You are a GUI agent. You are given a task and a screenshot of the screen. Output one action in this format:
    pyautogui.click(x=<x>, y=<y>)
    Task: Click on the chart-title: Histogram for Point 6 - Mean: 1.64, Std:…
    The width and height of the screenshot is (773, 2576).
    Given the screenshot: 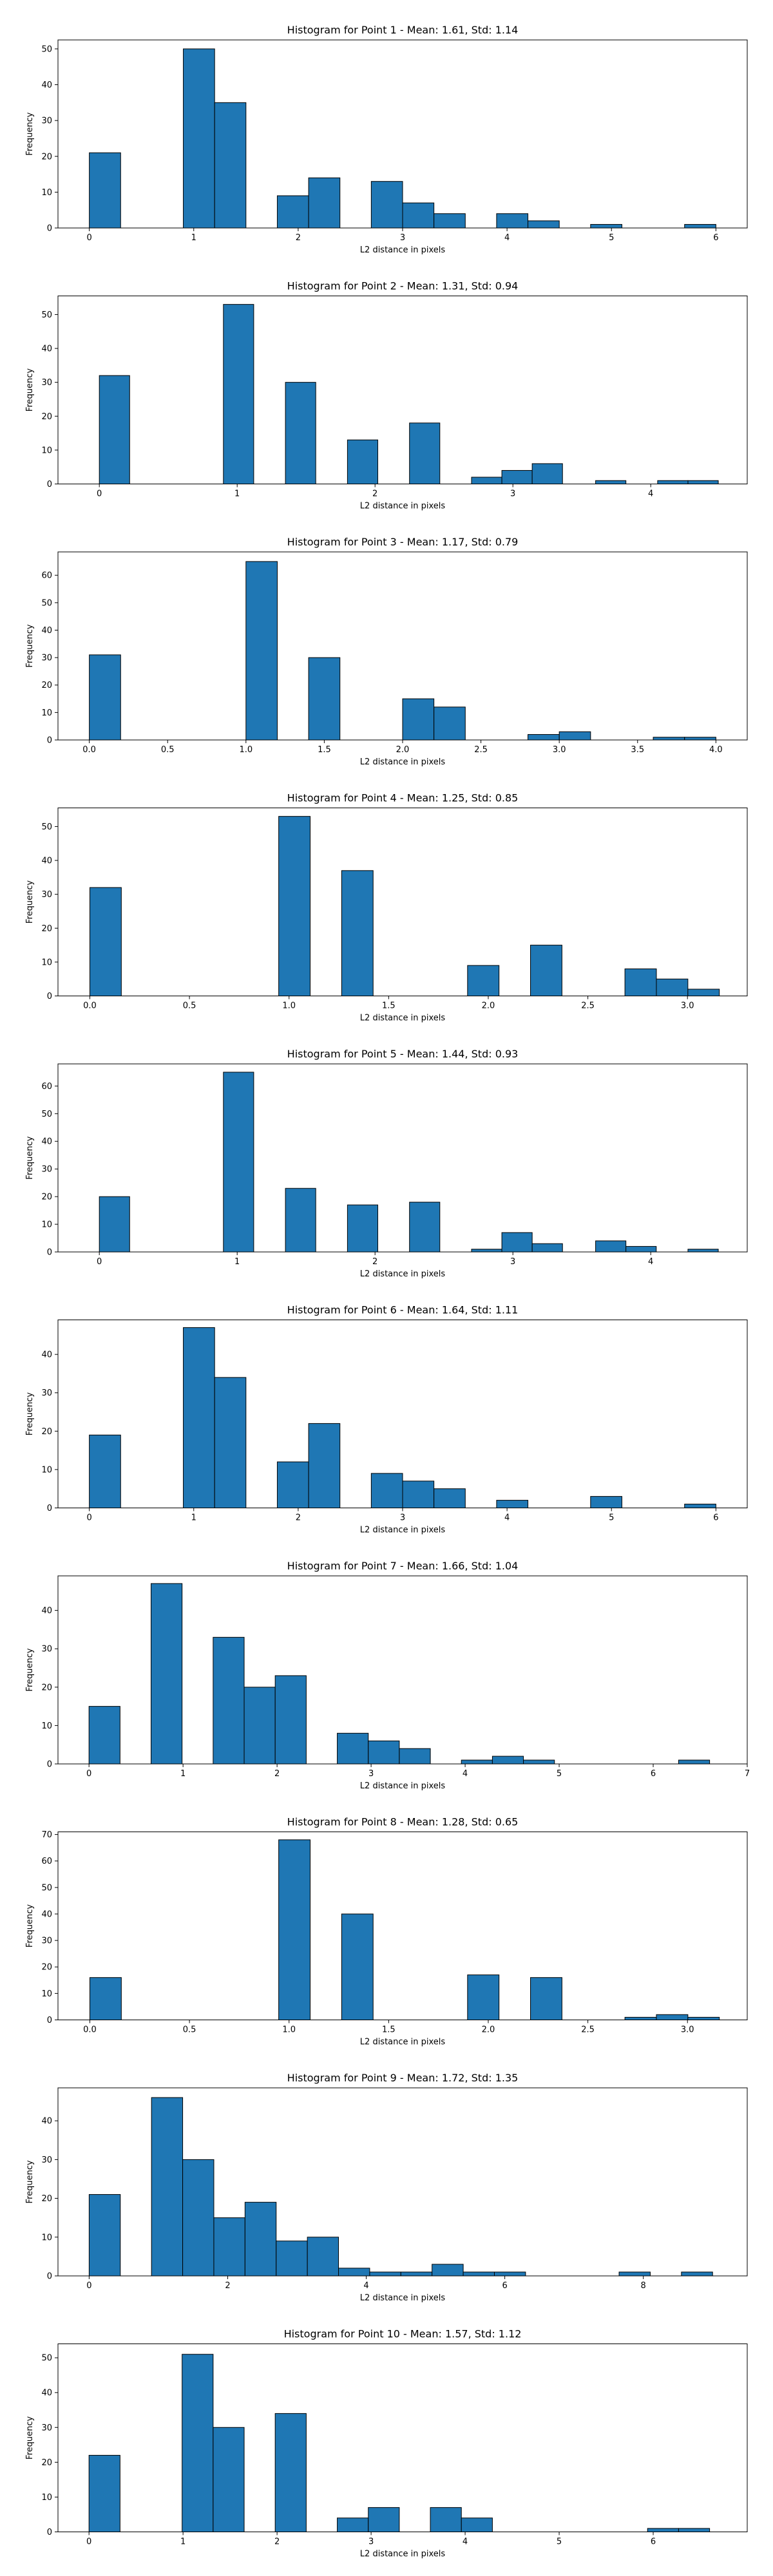 What is the action you would take?
    pyautogui.click(x=403, y=1310)
    